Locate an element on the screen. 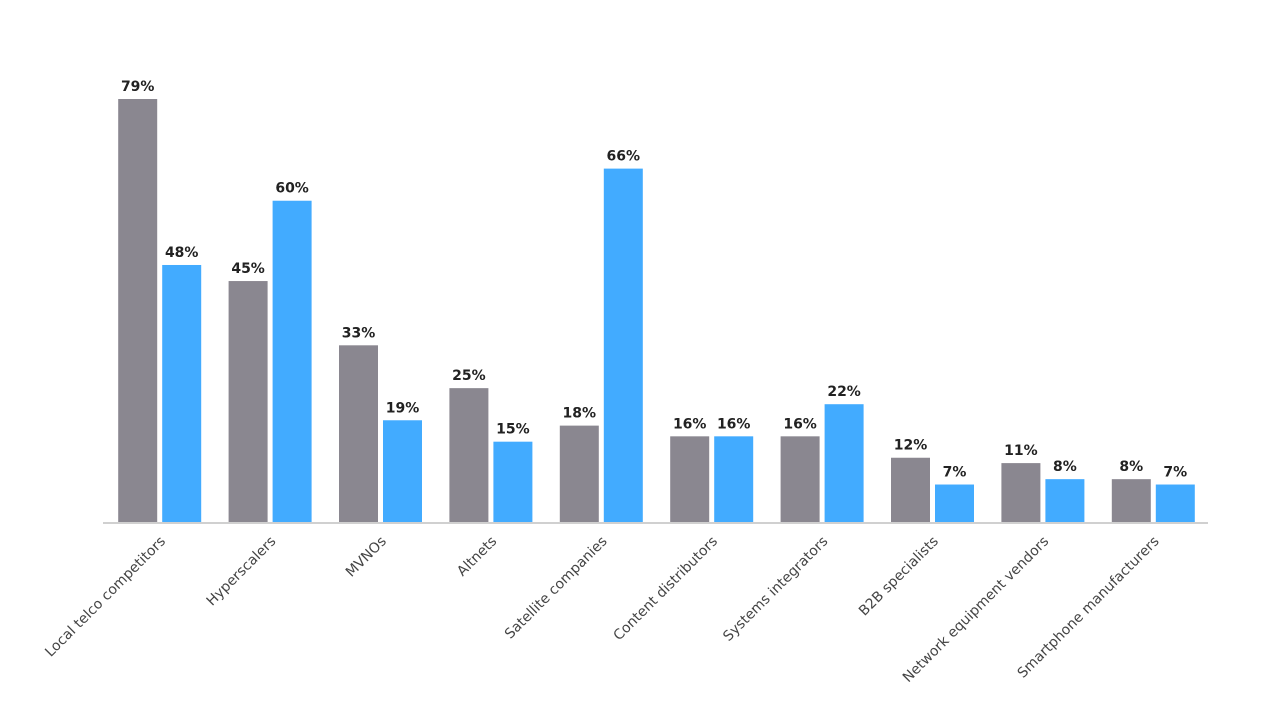 Image resolution: width=1280 pixels, height=720 pixels. value-label: 25% is located at coordinates (469, 376).